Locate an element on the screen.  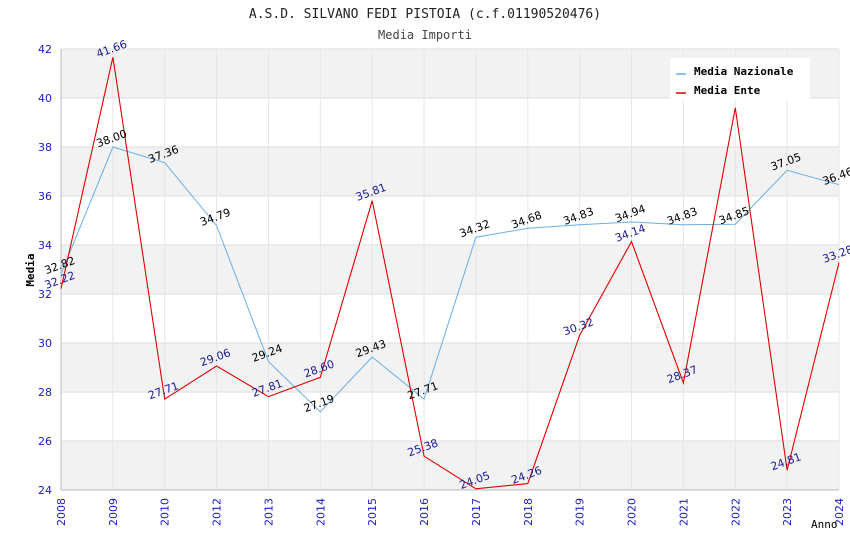
y-axis-label: Media is located at coordinates (30, 269).